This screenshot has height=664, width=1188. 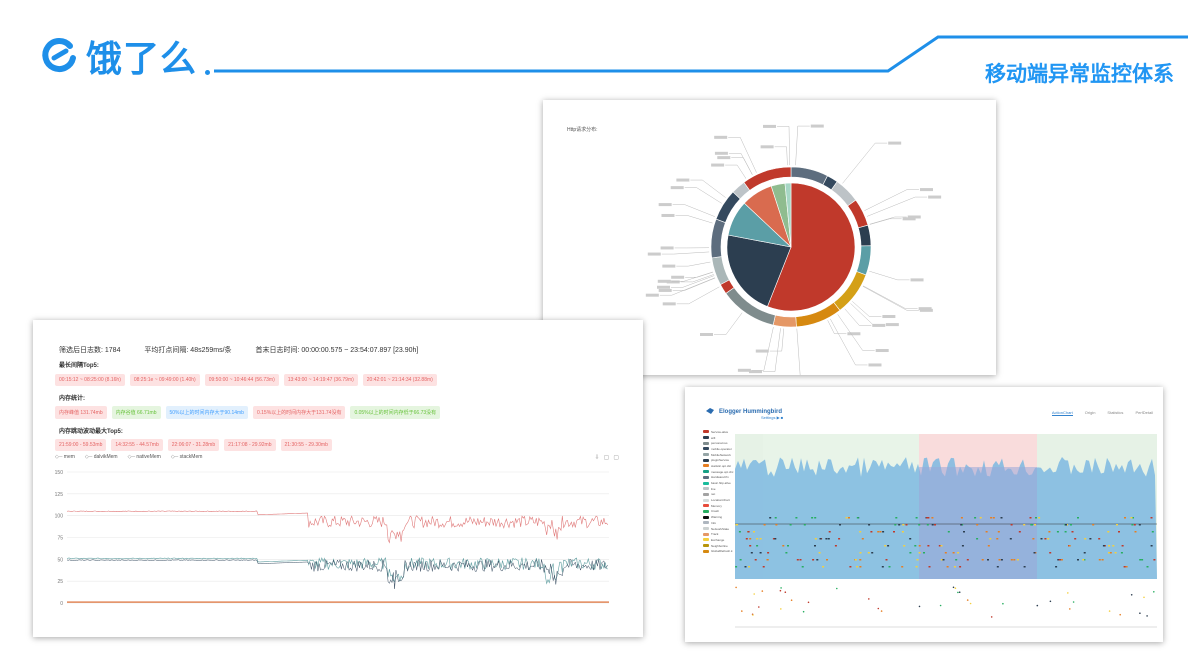 What do you see at coordinates (720, 529) in the screenshot?
I see `tl-track-name: NetworkState` at bounding box center [720, 529].